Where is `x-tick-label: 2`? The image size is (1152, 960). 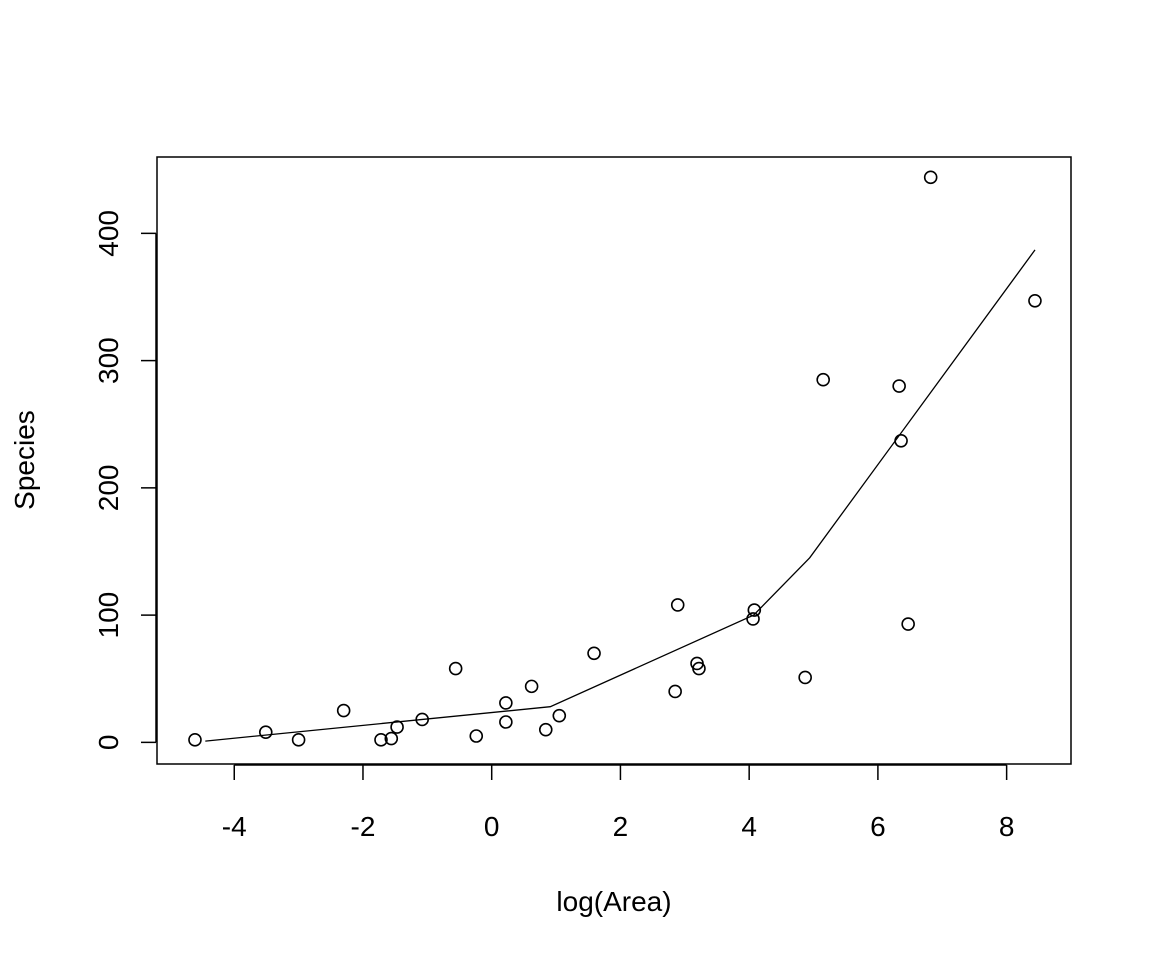 x-tick-label: 2 is located at coordinates (621, 826).